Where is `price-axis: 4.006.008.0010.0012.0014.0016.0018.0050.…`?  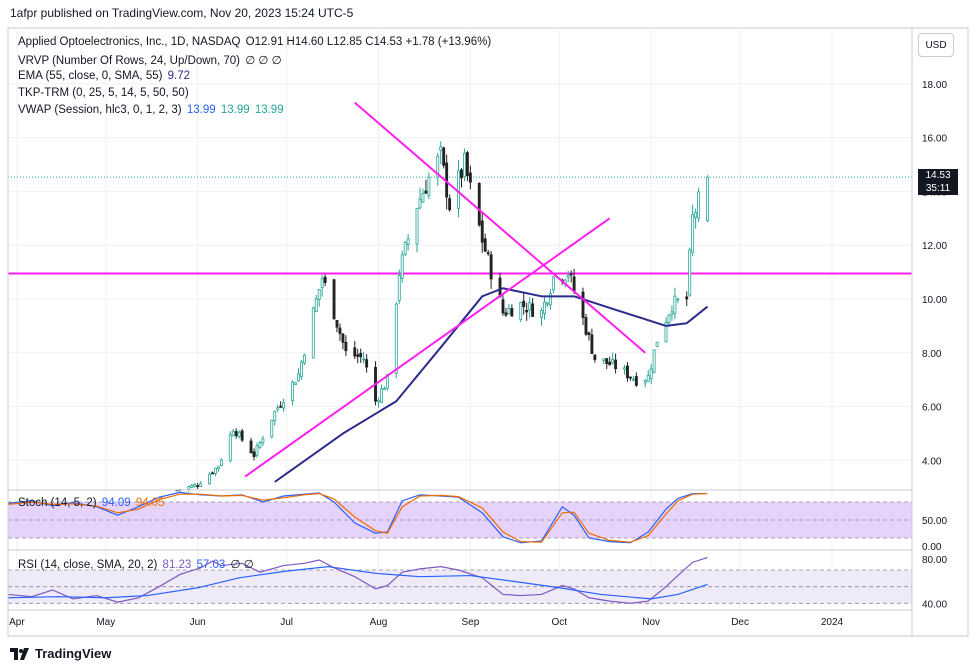
price-axis: 4.006.008.0010.0012.0014.0016.0018.0050.… is located at coordinates (934, 345).